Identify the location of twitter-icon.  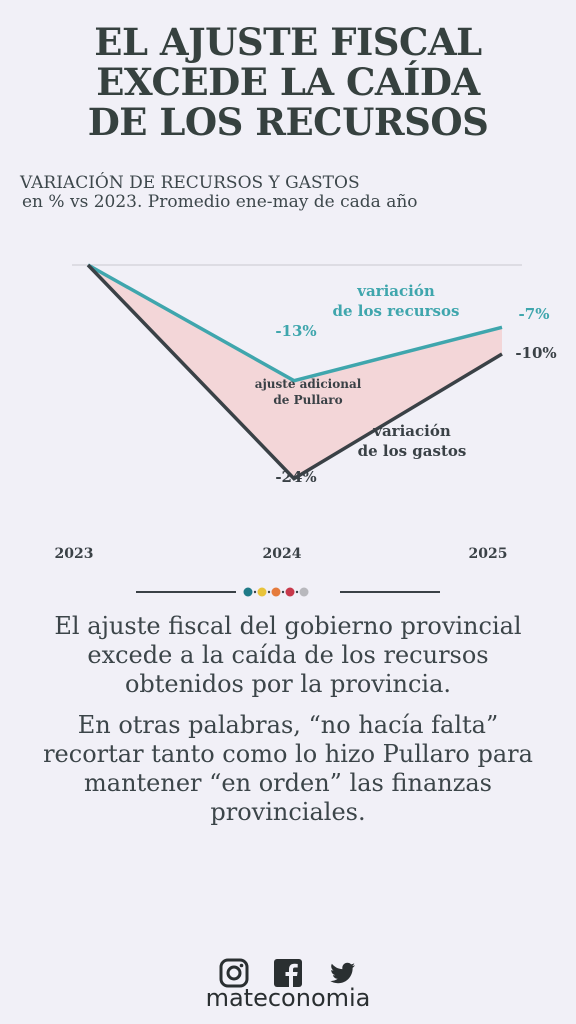
(342, 973).